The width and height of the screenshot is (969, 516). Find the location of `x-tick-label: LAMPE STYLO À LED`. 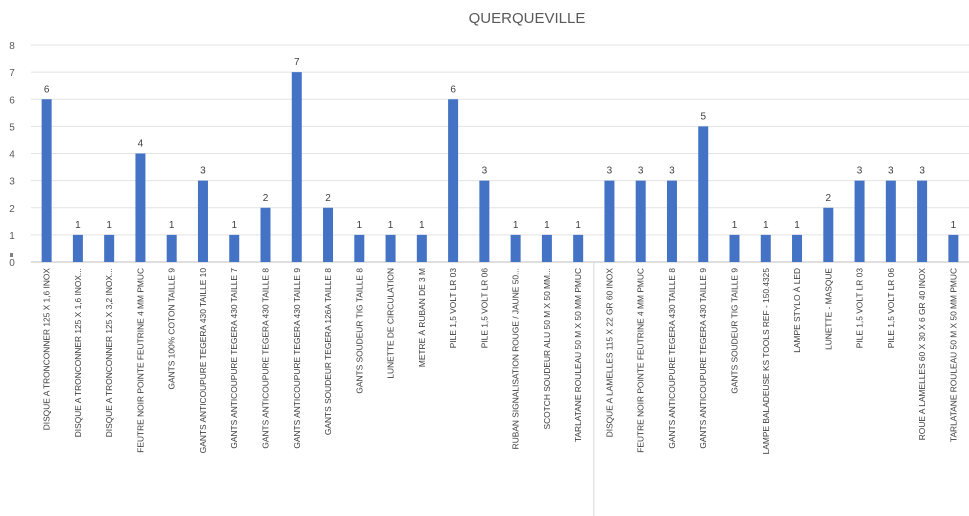

x-tick-label: LAMPE STYLO À LED is located at coordinates (797, 310).